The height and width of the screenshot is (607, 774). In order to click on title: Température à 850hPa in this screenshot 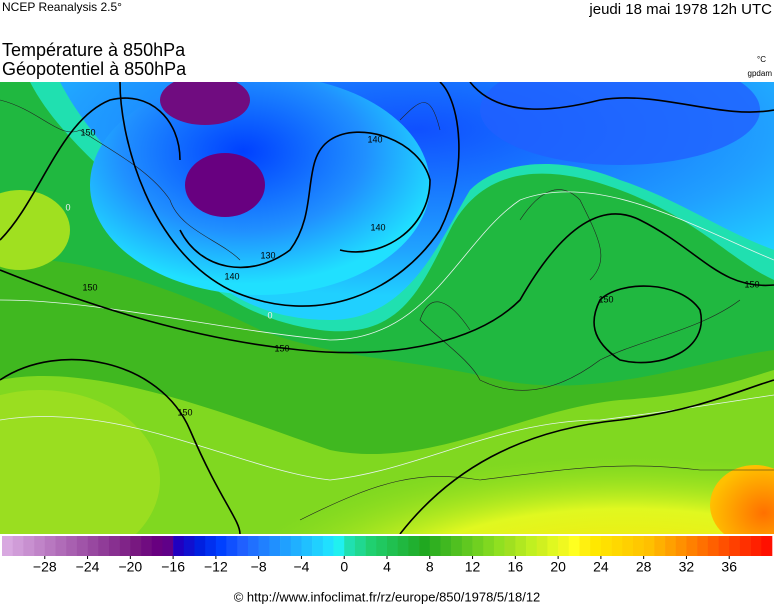, I will do `click(94, 50)`.